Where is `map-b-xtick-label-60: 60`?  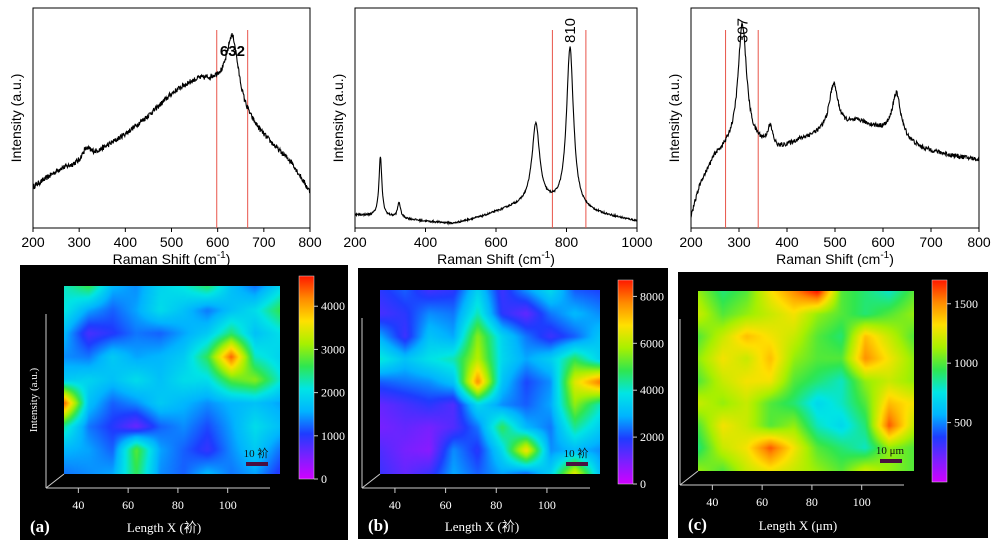
map-b-xtick-label-60: 60 is located at coordinates (446, 505).